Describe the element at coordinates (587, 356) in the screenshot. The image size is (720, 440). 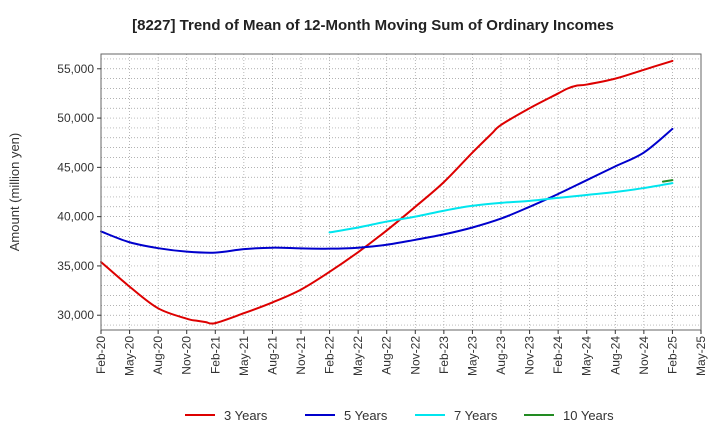
I see `x-tick-label: May-24` at that location.